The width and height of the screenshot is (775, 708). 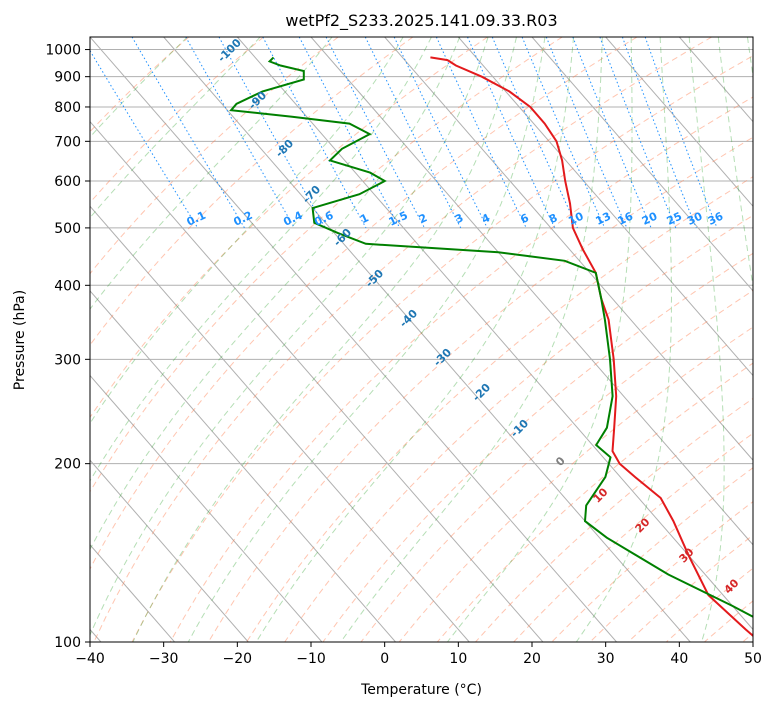 What do you see at coordinates (626, 218) in the screenshot?
I see `mixing-ratio-label: 16` at bounding box center [626, 218].